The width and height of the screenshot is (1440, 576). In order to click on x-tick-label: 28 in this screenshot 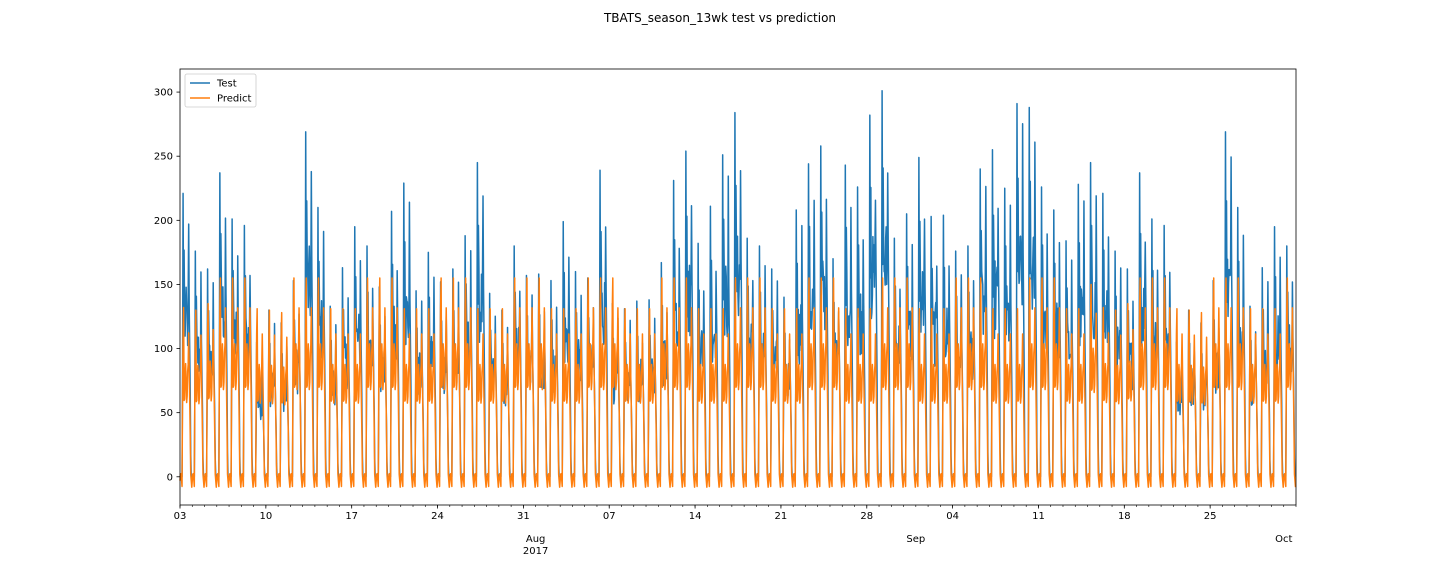, I will do `click(866, 516)`.